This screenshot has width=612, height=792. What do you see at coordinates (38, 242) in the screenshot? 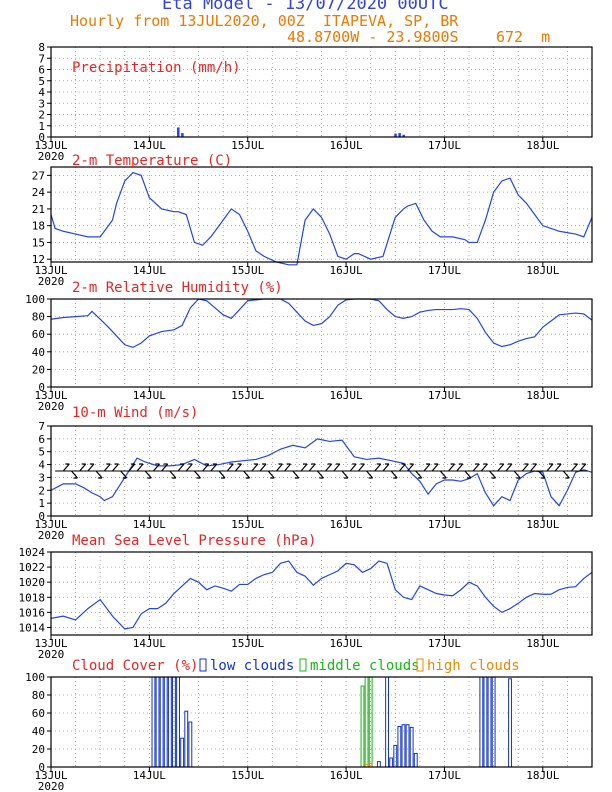
I see `y-tick-label: 15` at bounding box center [38, 242].